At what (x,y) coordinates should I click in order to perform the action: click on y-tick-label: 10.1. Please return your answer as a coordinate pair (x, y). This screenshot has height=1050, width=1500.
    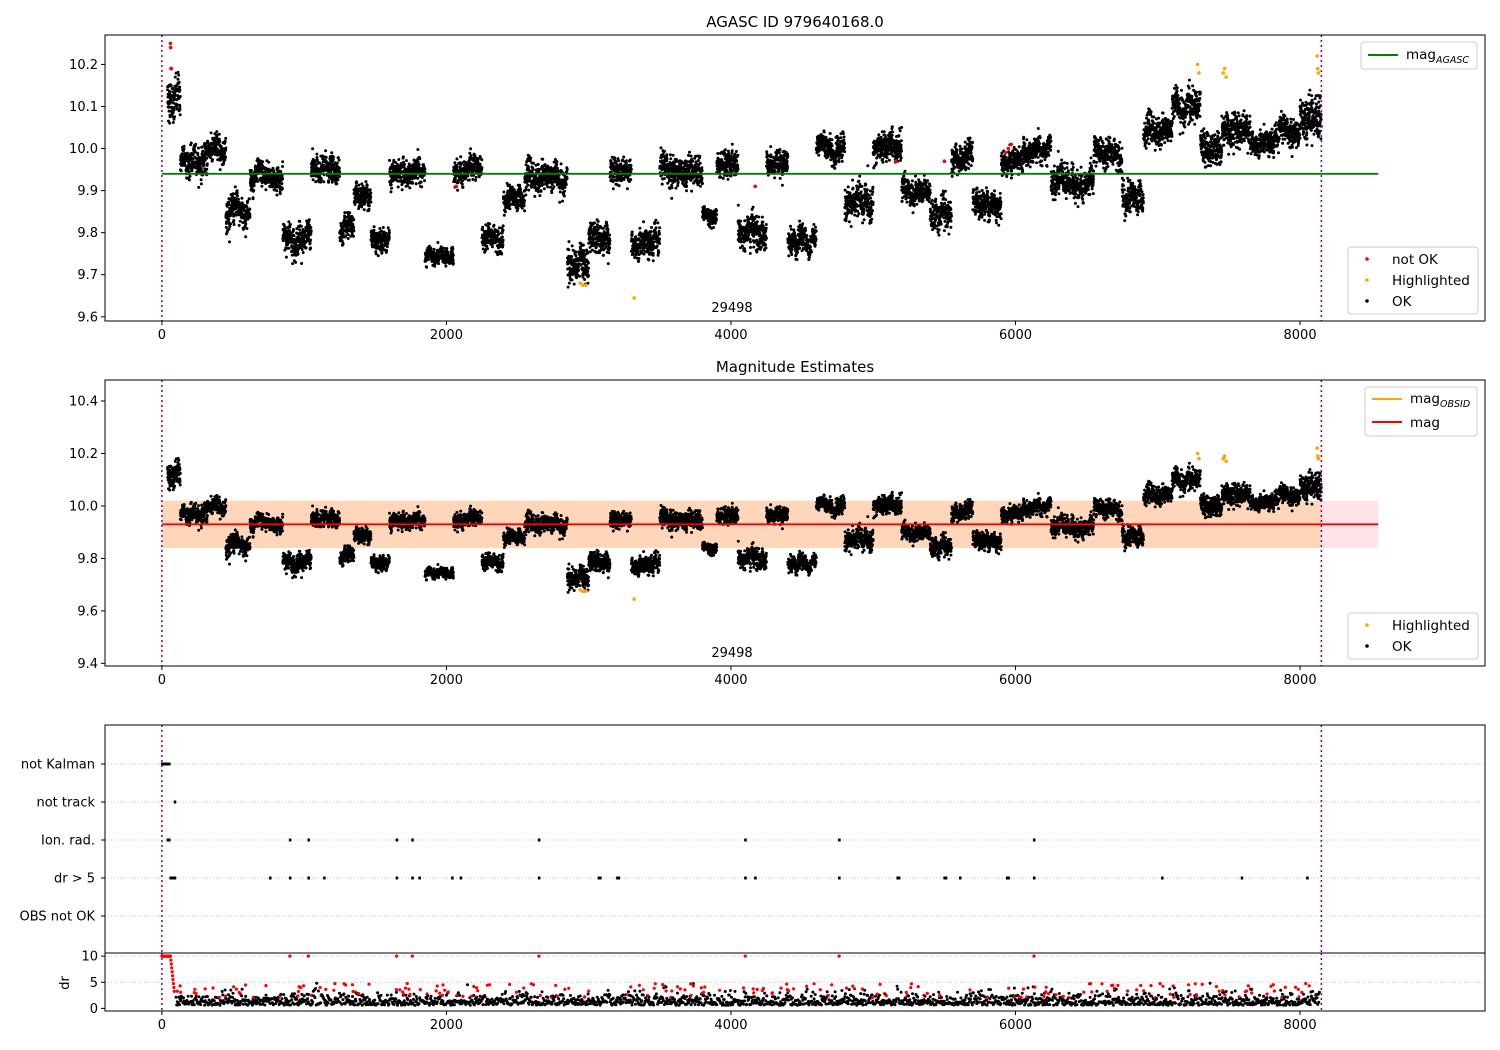
    Looking at the image, I should click on (83, 107).